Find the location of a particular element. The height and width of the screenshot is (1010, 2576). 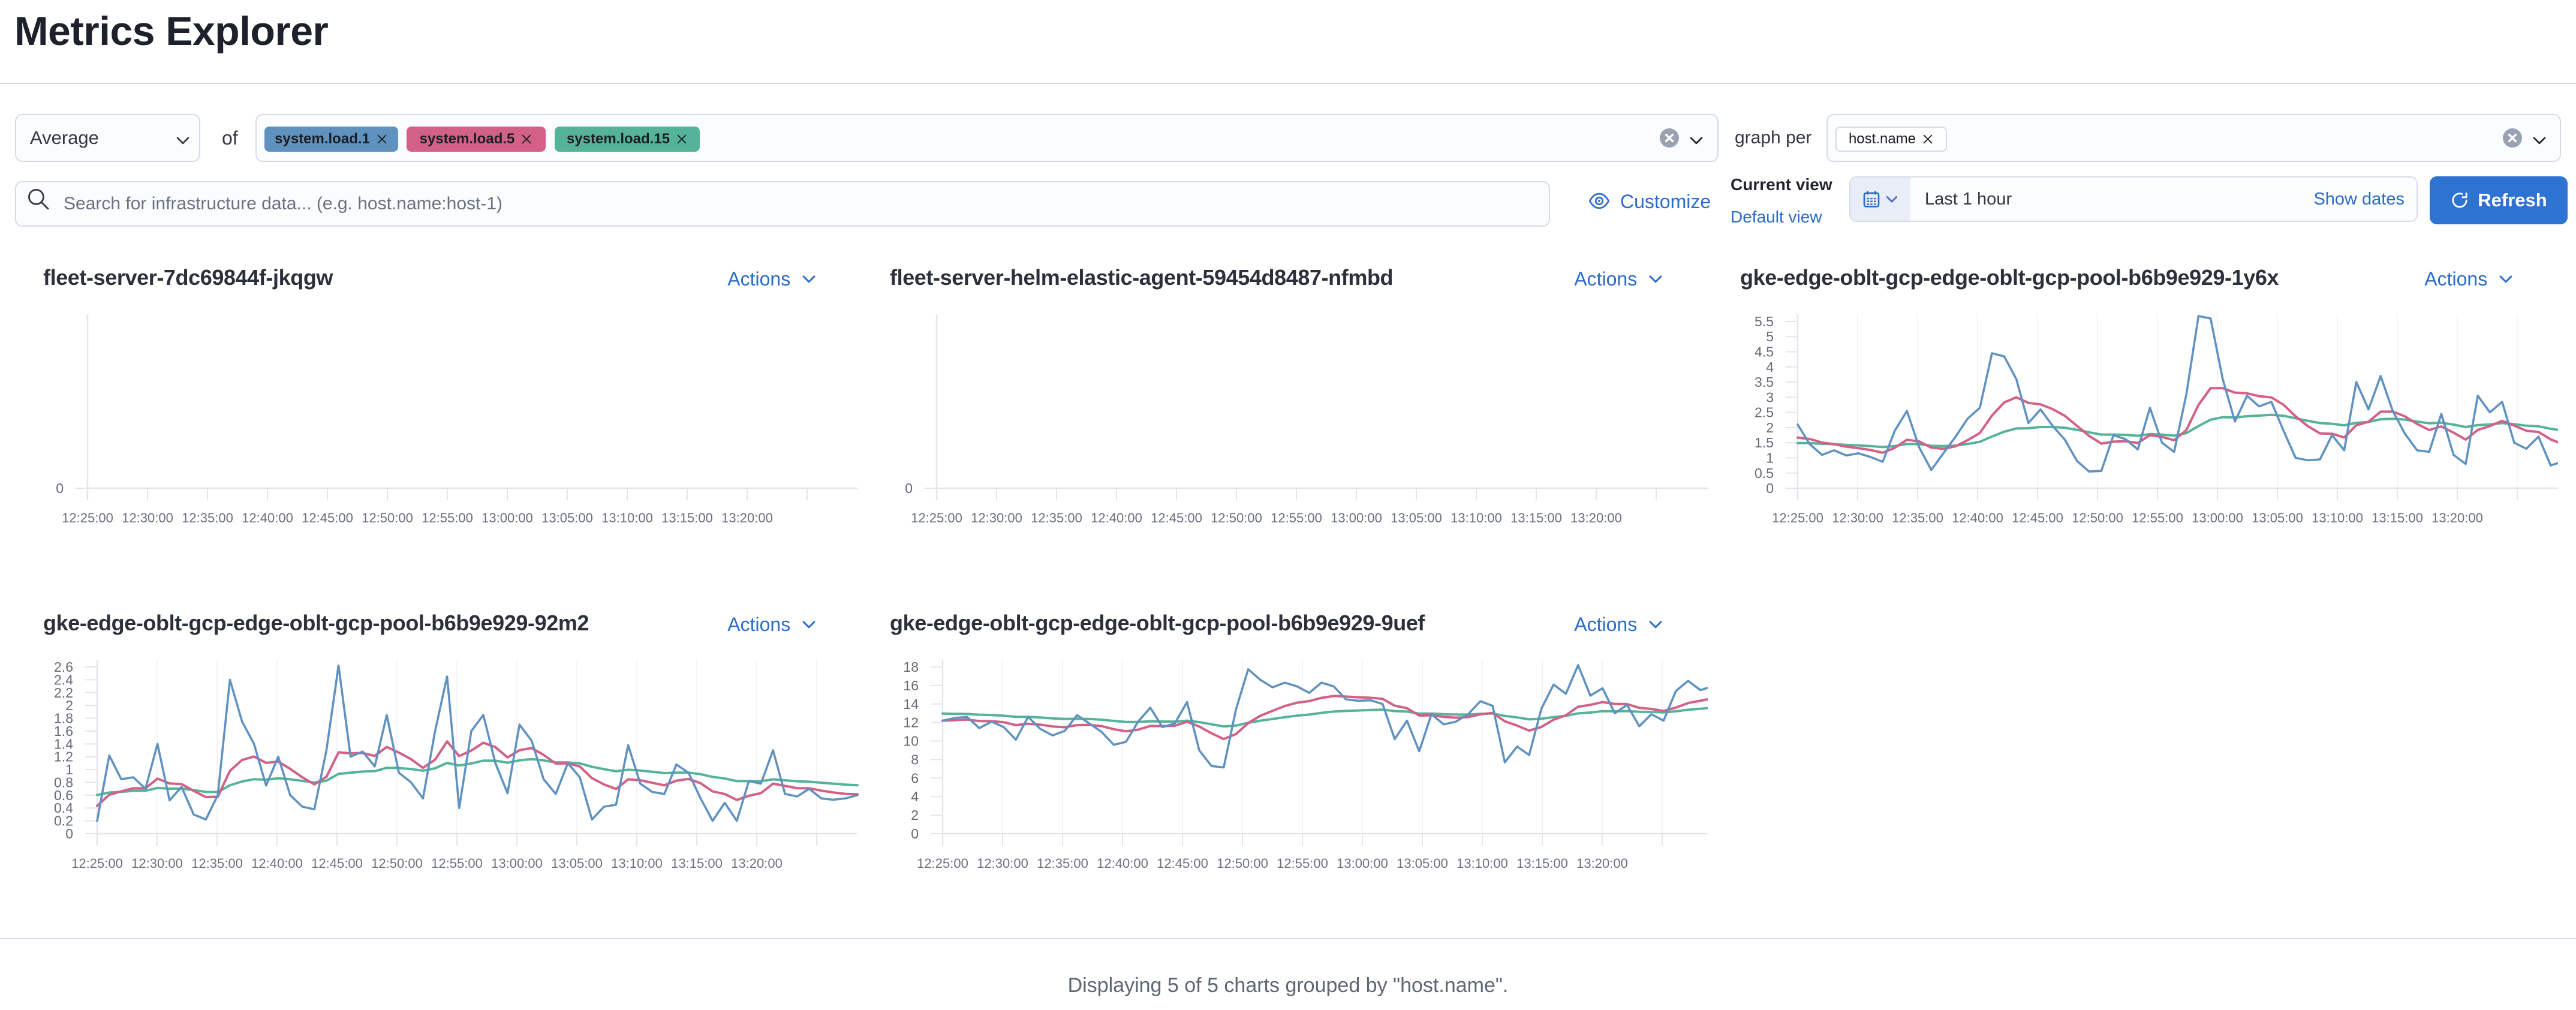

svg-text: 3 is located at coordinates (1770, 397).